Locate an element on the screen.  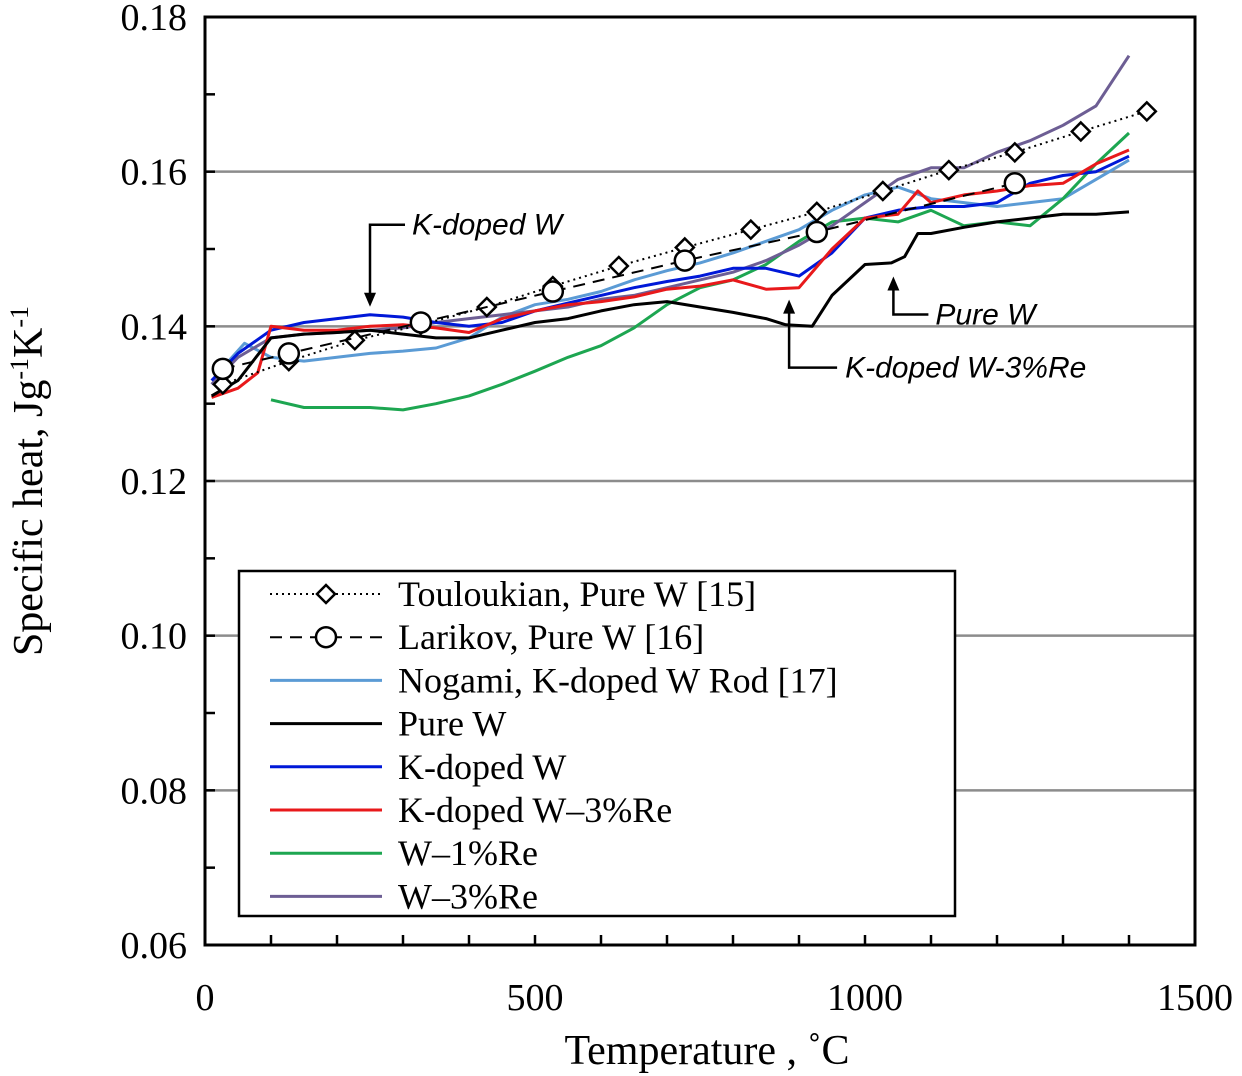
y-axis-title-mid: K is located at coordinates (29, 343).